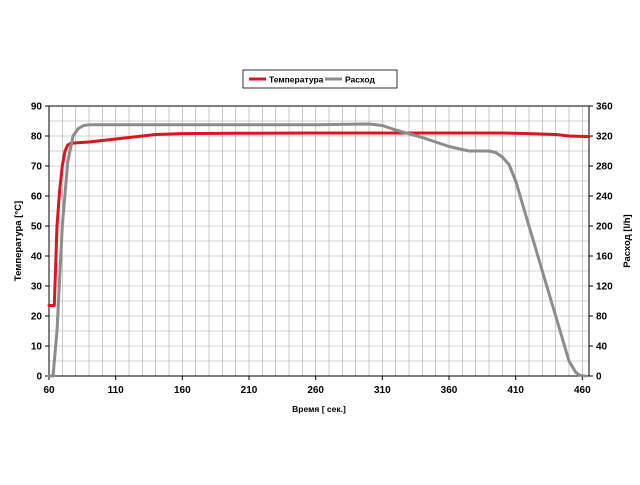 This screenshot has height=485, width=640. I want to click on y-right-tick-label: 200, so click(604, 227).